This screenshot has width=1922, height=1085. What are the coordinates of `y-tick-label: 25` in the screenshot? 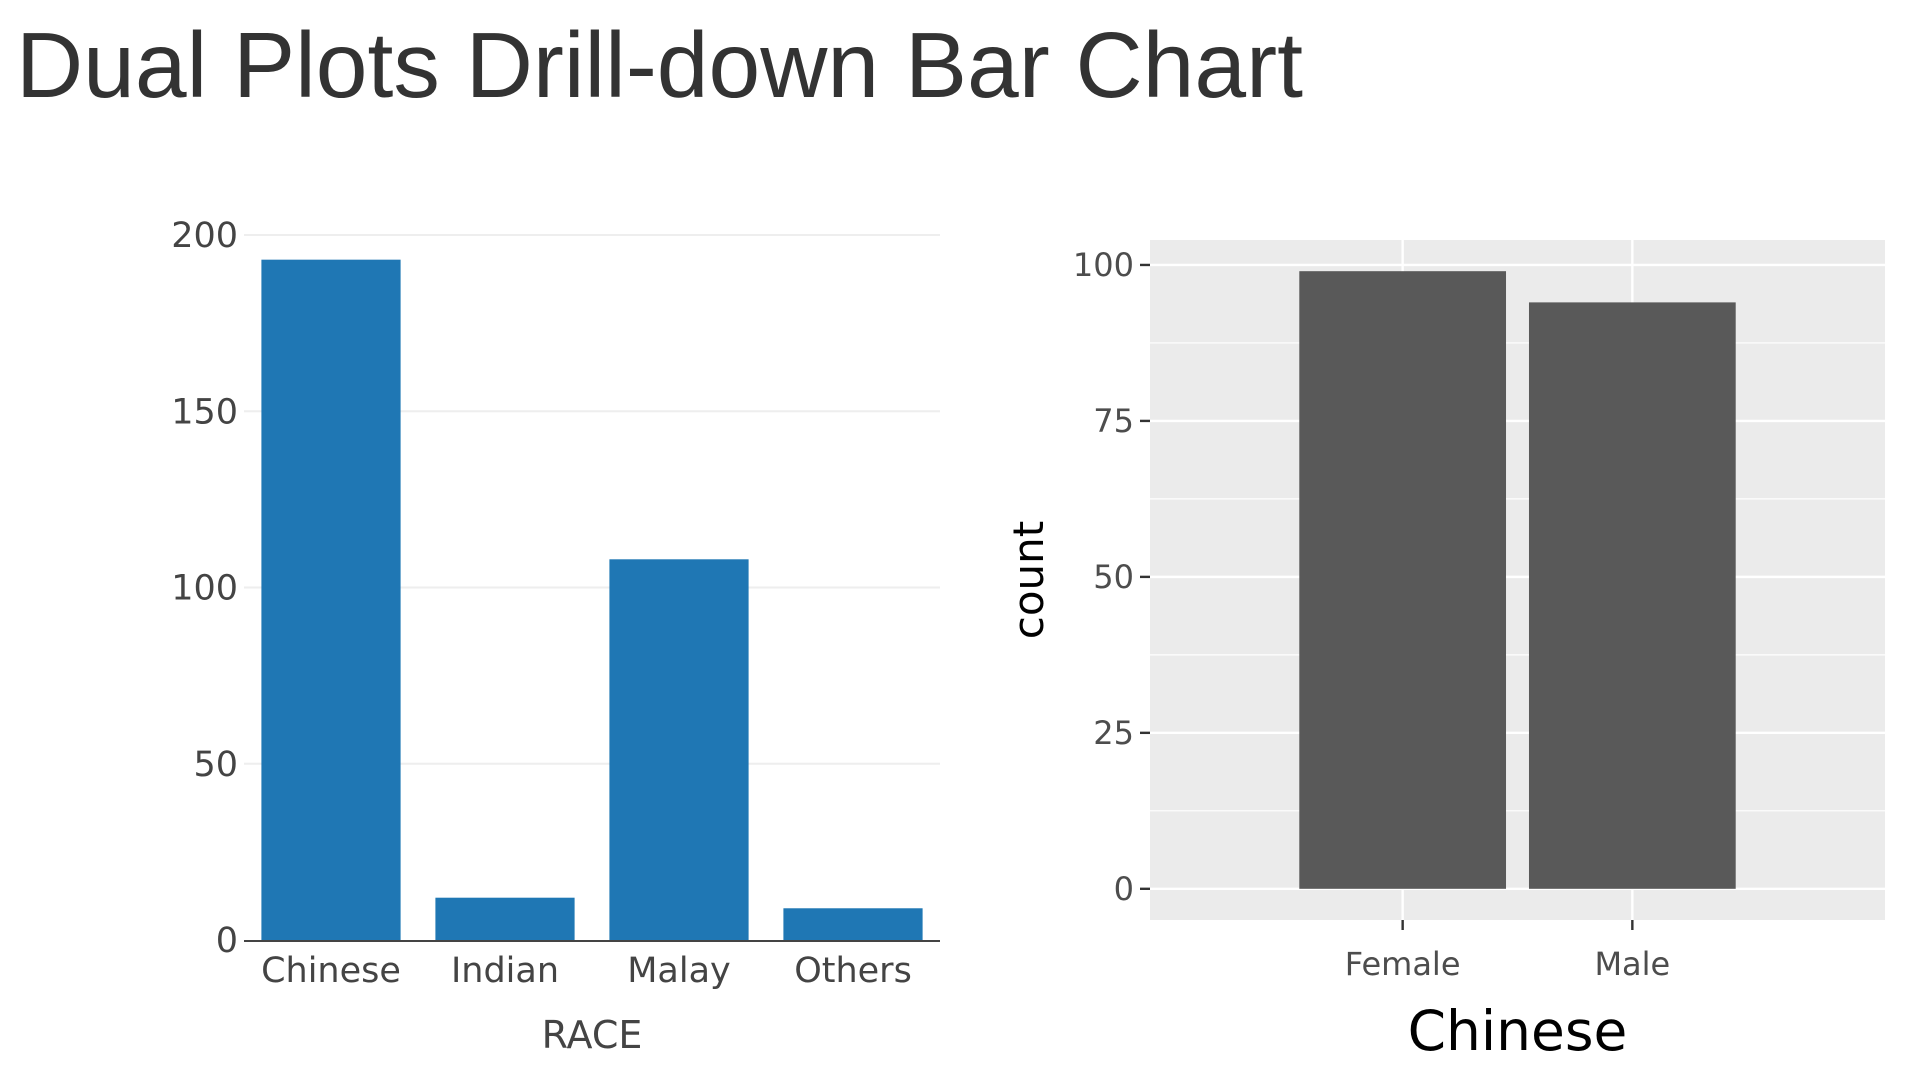 It's located at (1113, 733).